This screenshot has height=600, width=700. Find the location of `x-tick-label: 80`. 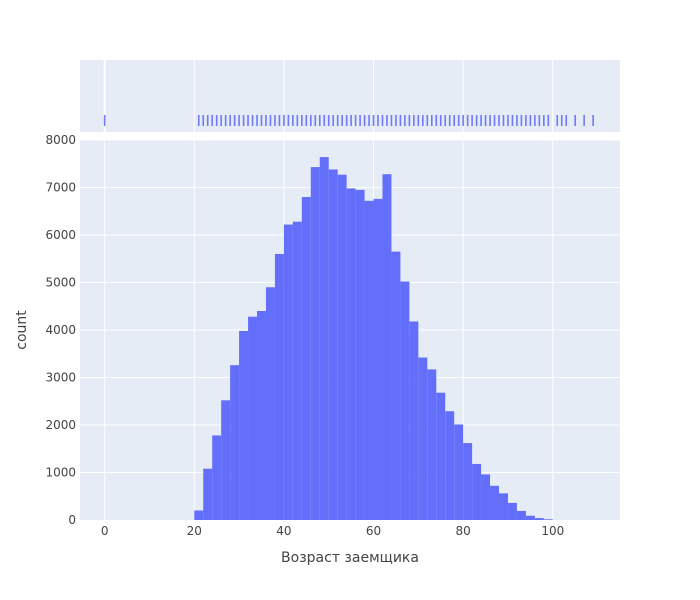

x-tick-label: 80 is located at coordinates (463, 531).